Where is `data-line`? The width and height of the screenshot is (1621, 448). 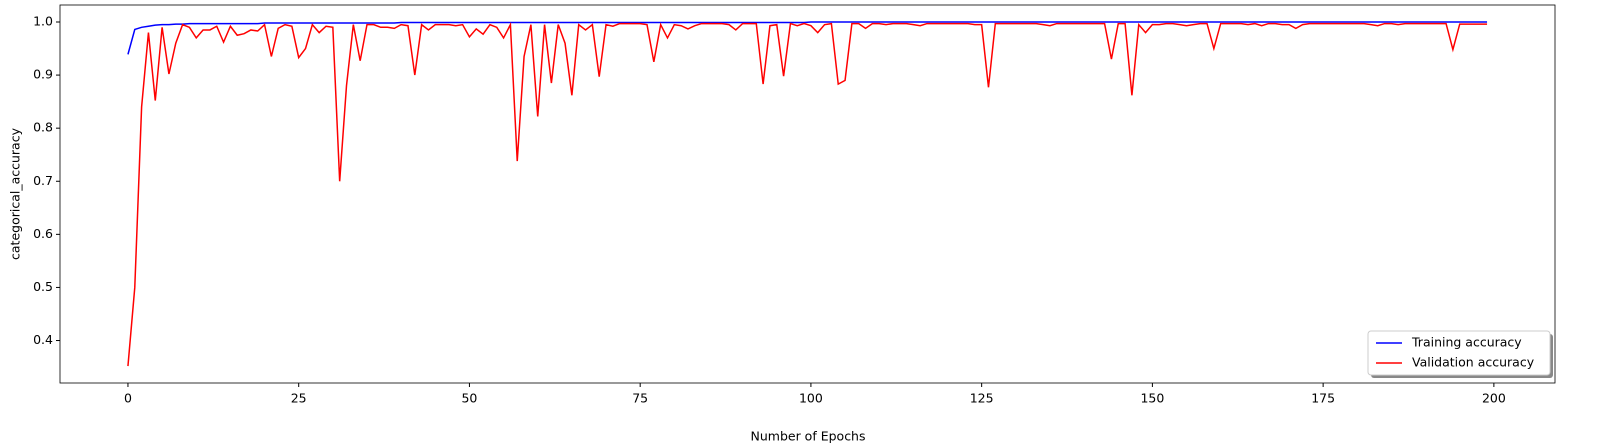
data-line is located at coordinates (807, 38).